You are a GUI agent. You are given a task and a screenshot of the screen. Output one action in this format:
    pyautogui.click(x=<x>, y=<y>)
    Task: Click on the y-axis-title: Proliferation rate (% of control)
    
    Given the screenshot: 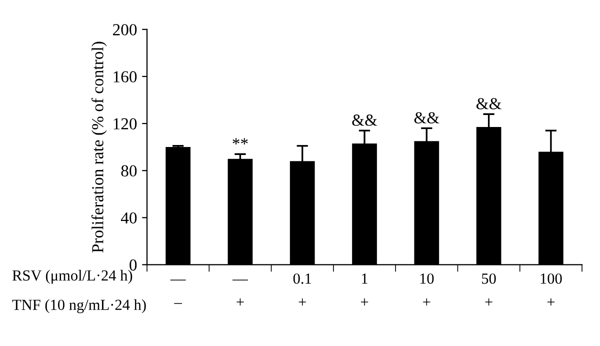 What is the action you would take?
    pyautogui.click(x=99, y=147)
    